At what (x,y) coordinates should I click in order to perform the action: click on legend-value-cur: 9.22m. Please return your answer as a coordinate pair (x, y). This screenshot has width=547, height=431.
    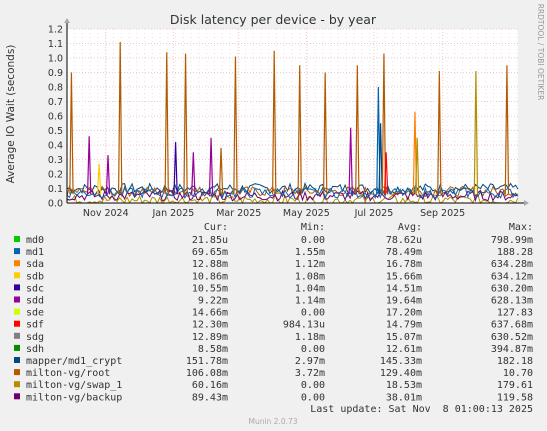
    Looking at the image, I should click on (213, 301).